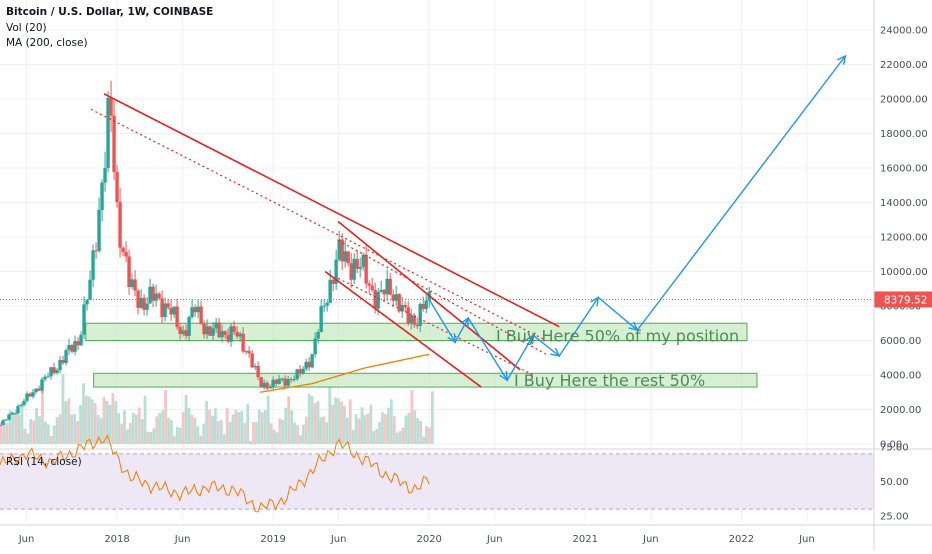 The height and width of the screenshot is (554, 932). What do you see at coordinates (904, 31) in the screenshot?
I see `price-tick-label: 24000.00` at bounding box center [904, 31].